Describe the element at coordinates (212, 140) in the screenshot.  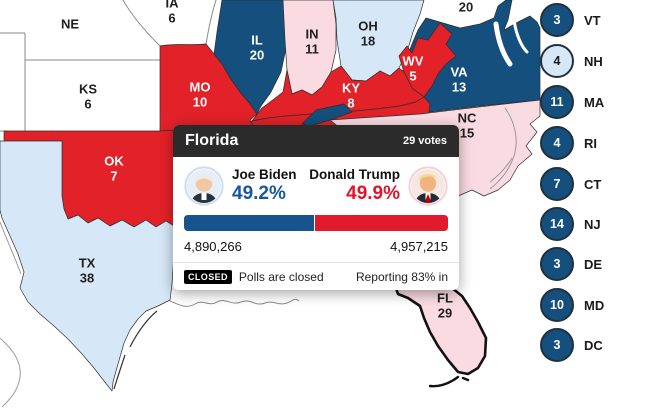
I see `tooltip-state-name: Florida` at that location.